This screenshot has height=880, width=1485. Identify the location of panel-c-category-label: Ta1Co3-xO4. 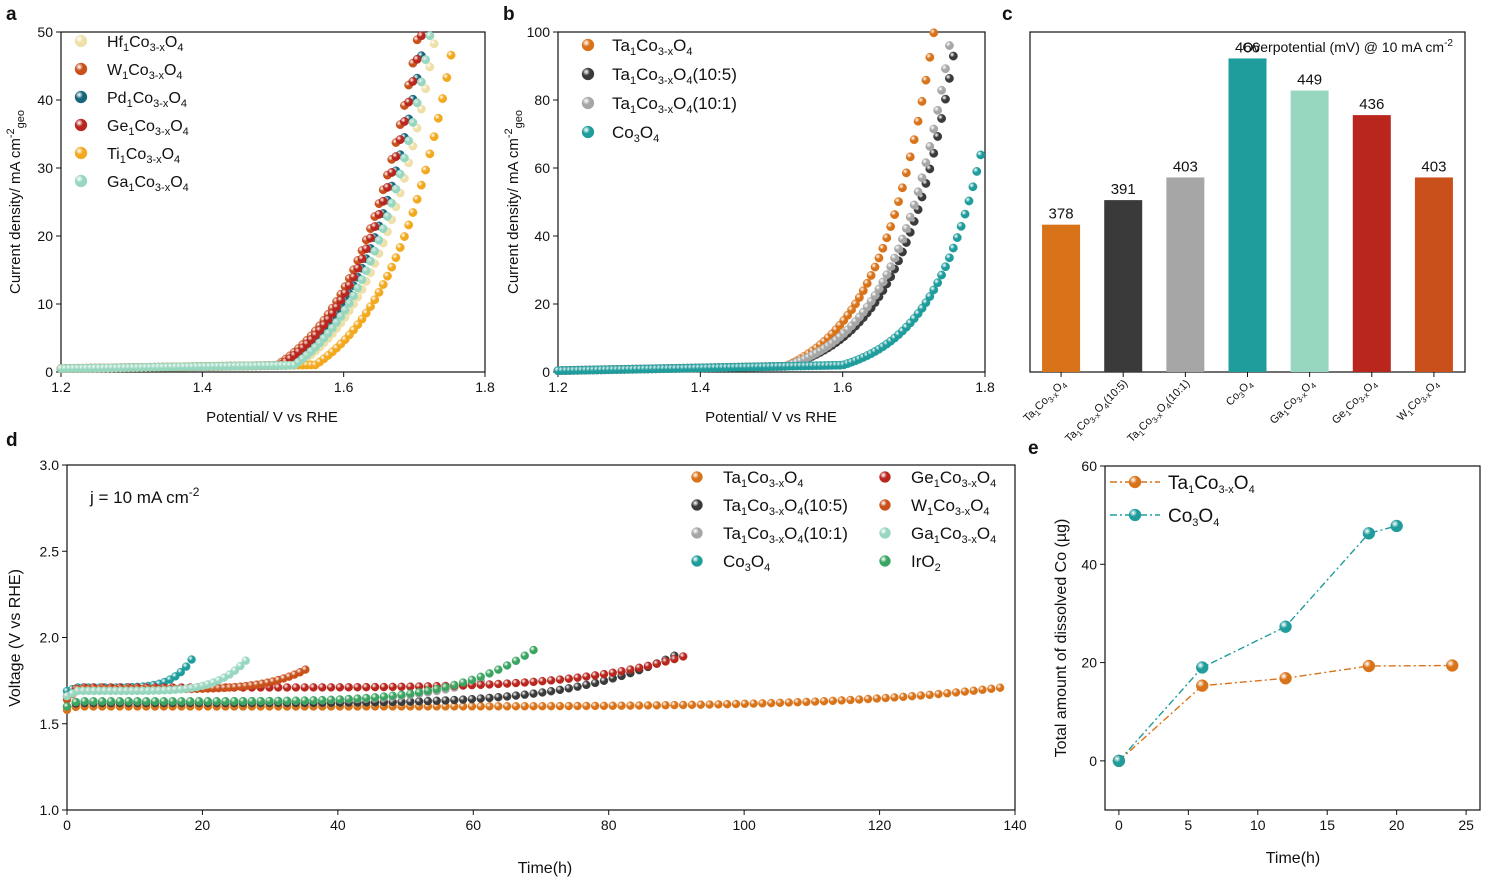
(1045, 401).